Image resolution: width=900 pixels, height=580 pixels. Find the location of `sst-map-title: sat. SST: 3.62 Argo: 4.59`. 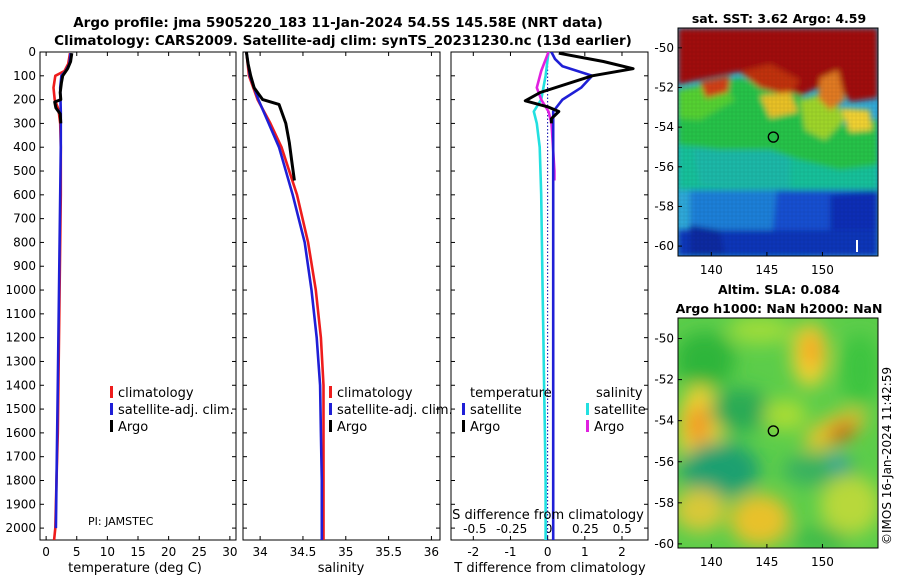

sst-map-title: sat. SST: 3.62 Argo: 4.59 is located at coordinates (779, 18).